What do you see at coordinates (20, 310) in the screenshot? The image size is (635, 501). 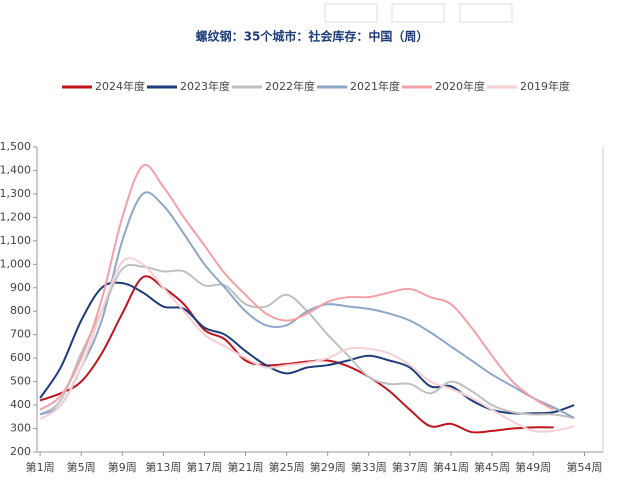 I see `y-tick-label: 800` at bounding box center [20, 310].